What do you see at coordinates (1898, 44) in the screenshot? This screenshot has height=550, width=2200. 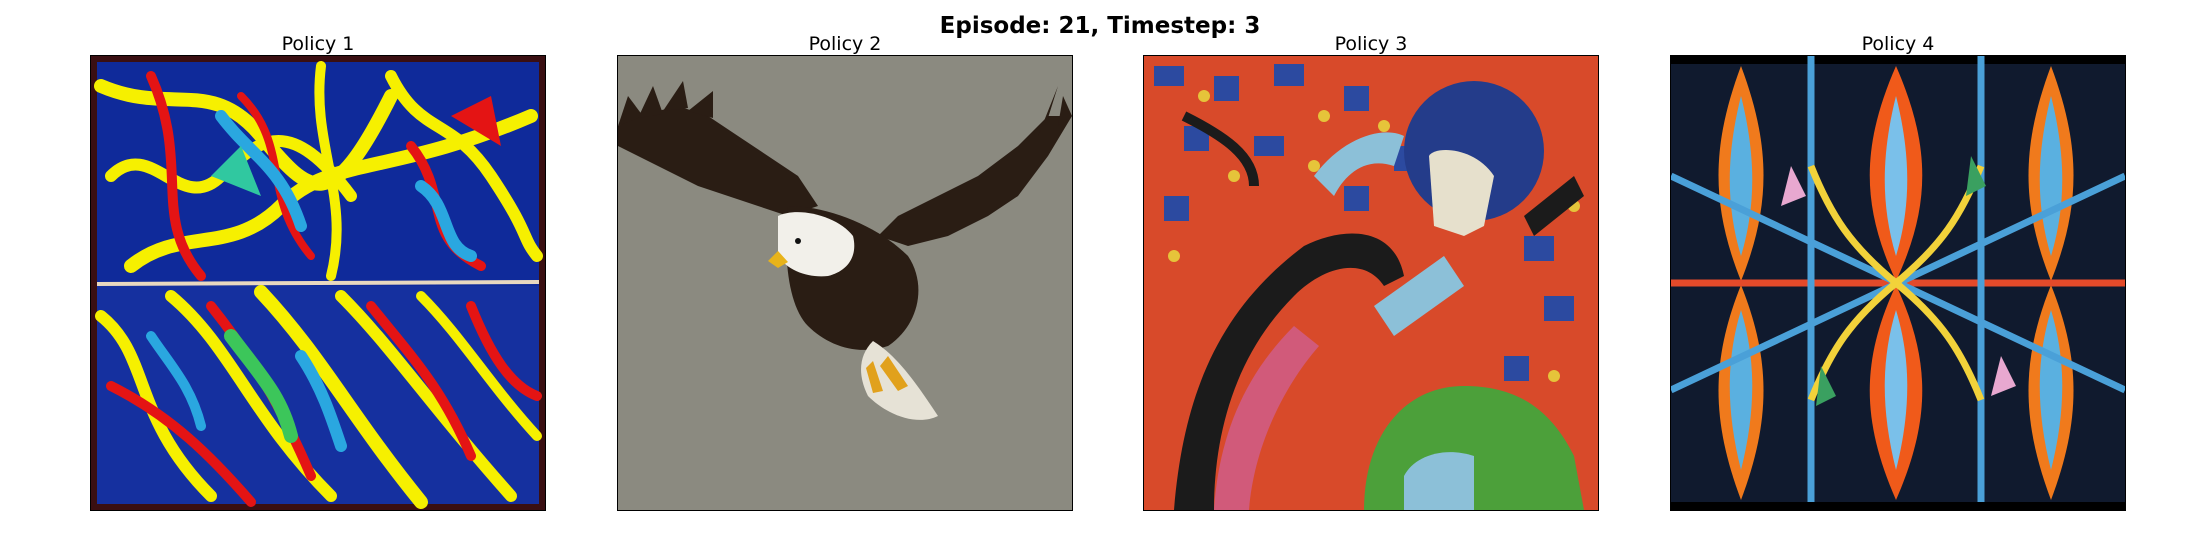 I see `panel-title: Policy 4` at bounding box center [1898, 44].